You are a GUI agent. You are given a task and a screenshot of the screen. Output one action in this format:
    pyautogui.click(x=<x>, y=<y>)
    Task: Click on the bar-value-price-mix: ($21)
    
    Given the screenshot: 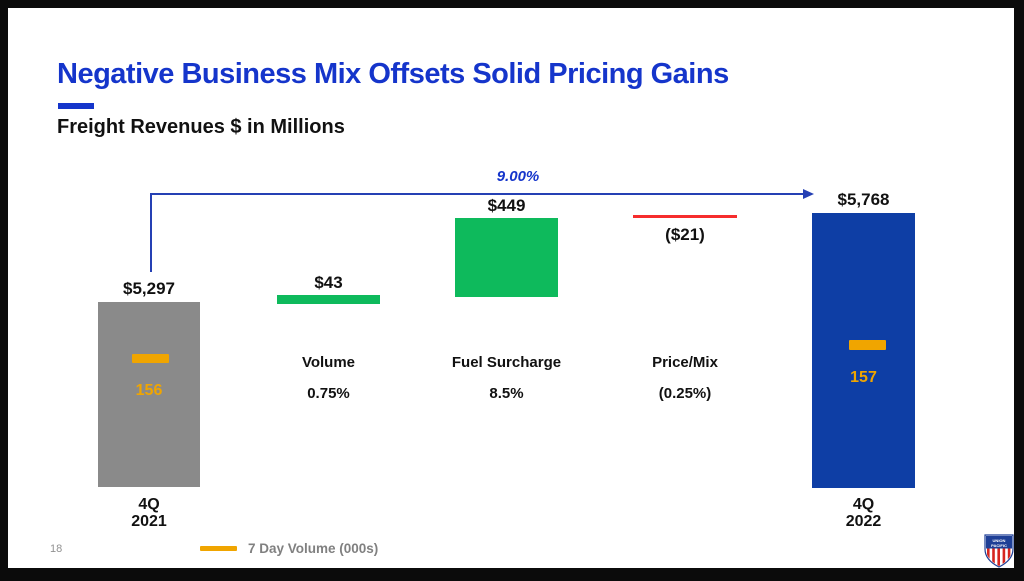 What is the action you would take?
    pyautogui.click(x=685, y=234)
    